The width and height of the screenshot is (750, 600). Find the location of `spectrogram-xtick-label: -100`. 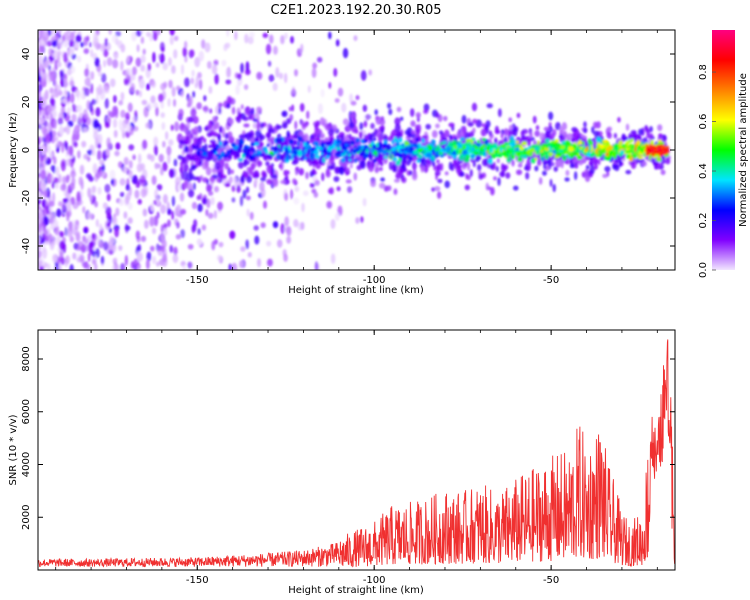

spectrogram-xtick-label: -100 is located at coordinates (374, 280).